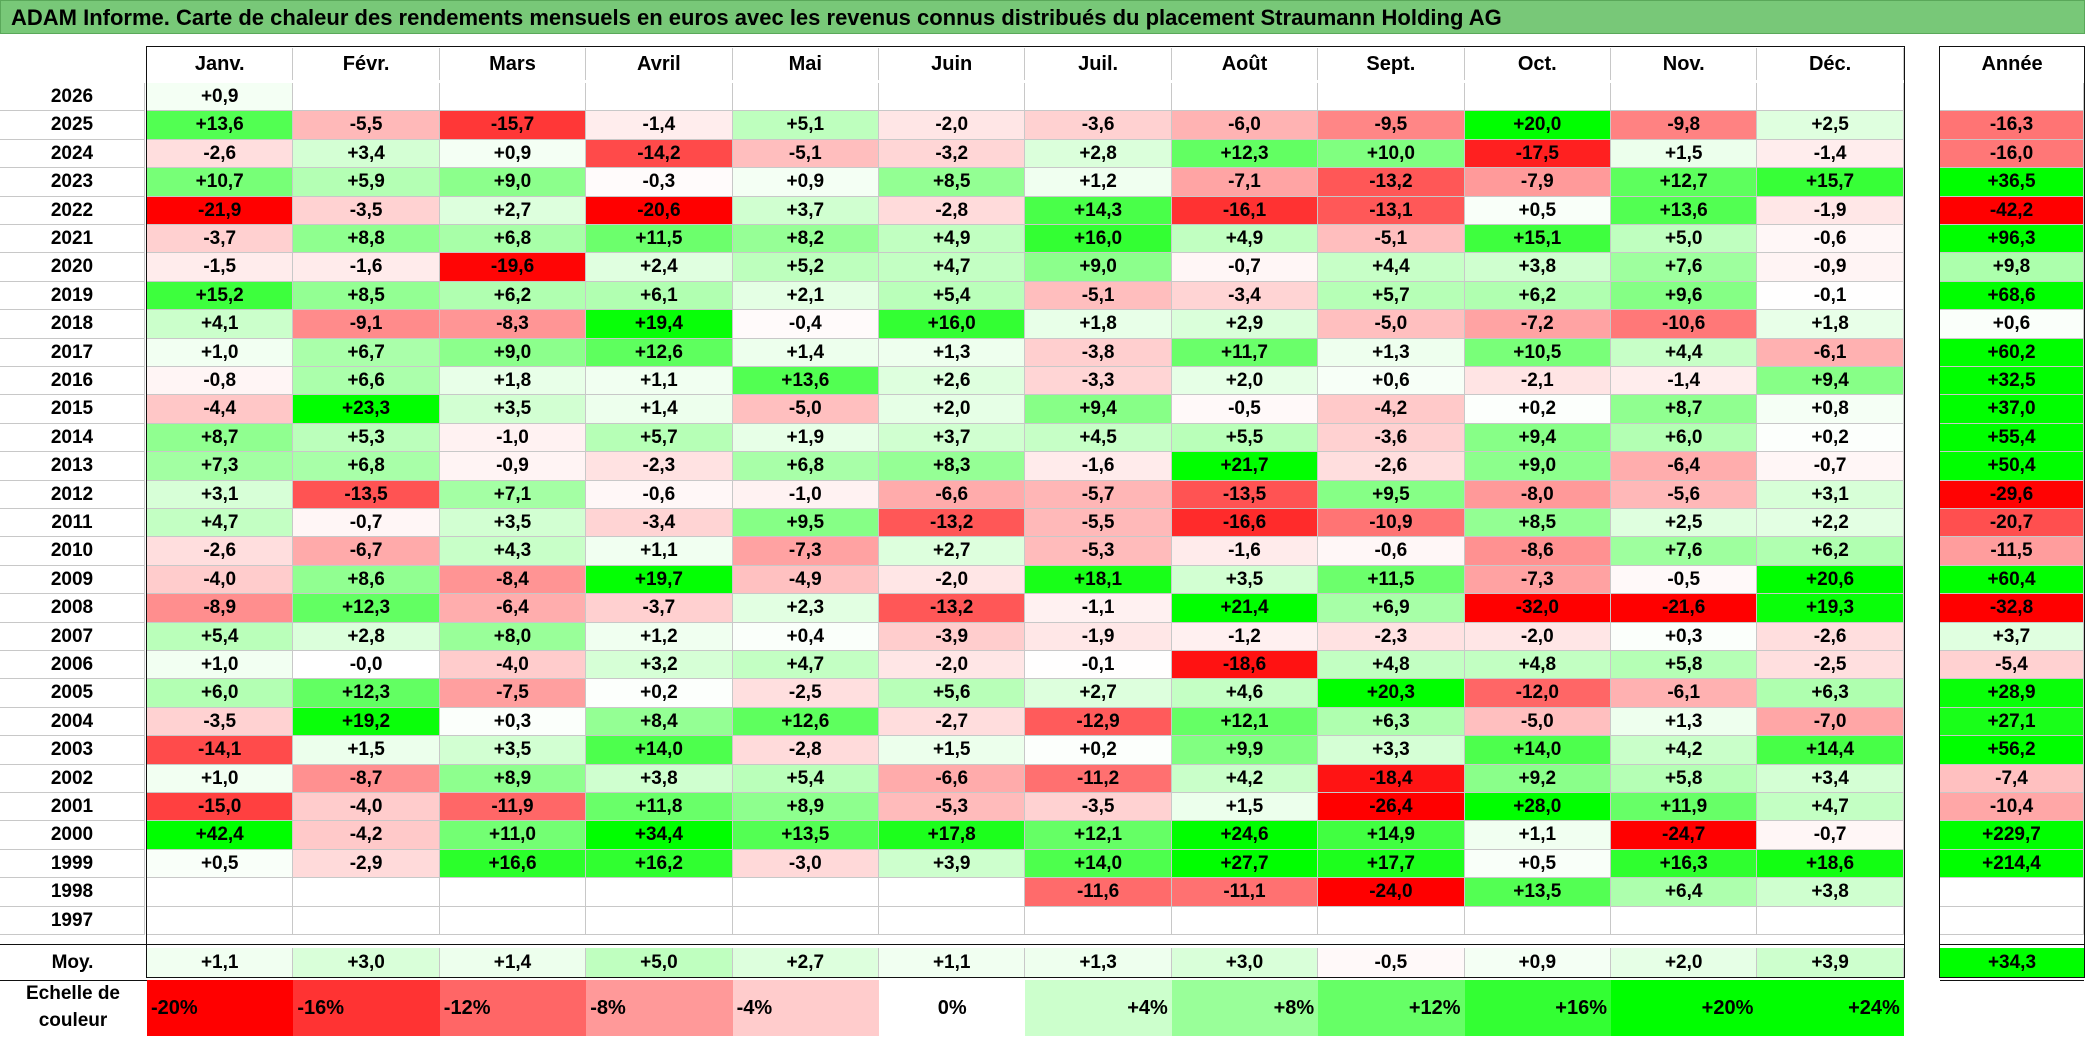 The width and height of the screenshot is (2087, 1037). What do you see at coordinates (1537, 154) in the screenshot?
I see `heatmap-cell: -17,5` at bounding box center [1537, 154].